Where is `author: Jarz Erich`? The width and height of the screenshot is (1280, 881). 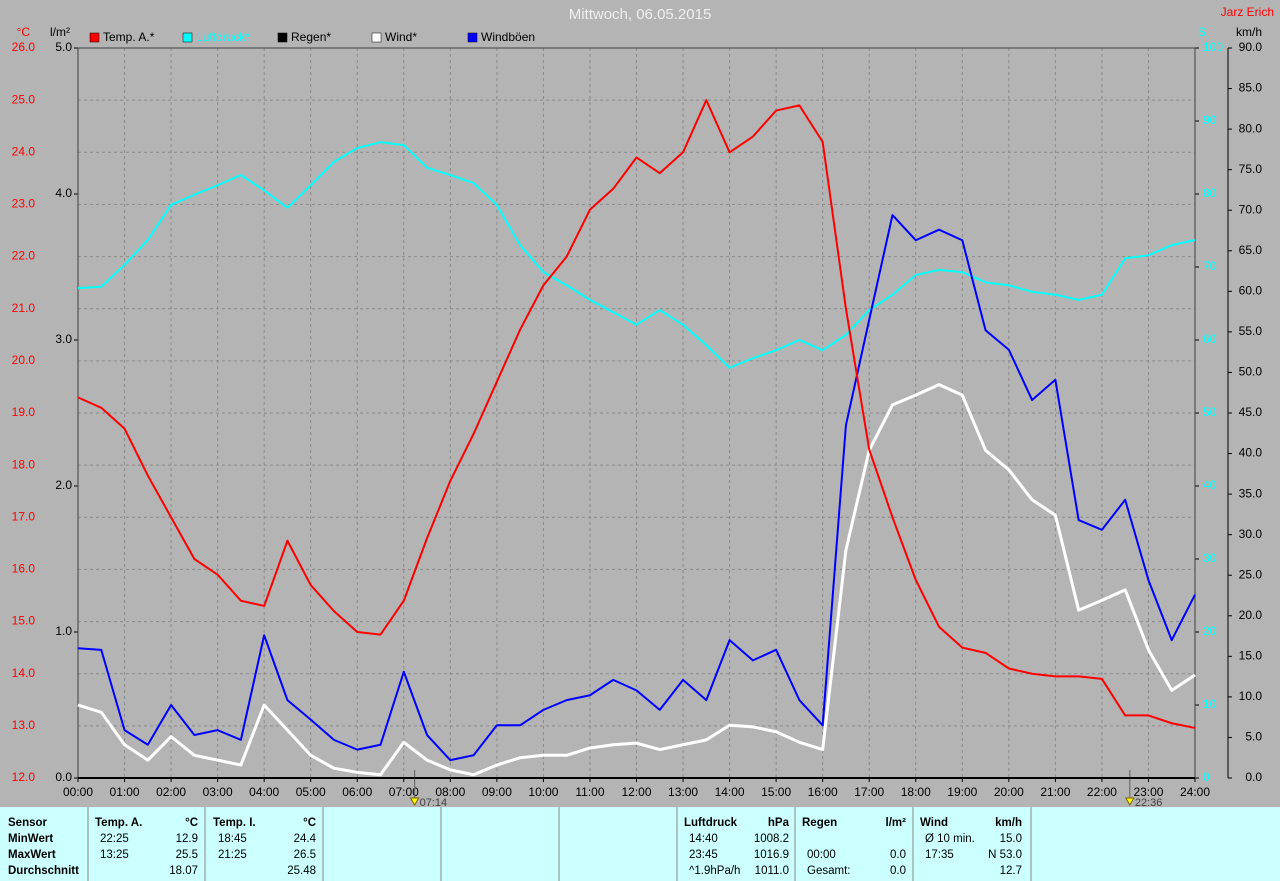
author: Jarz Erich is located at coordinates (1247, 12).